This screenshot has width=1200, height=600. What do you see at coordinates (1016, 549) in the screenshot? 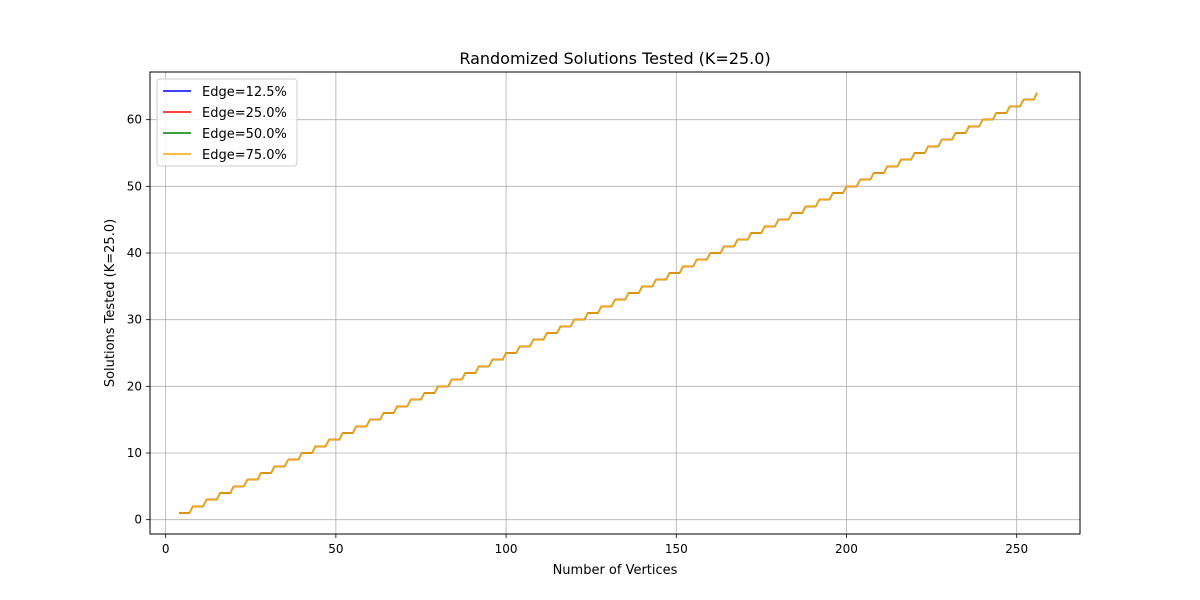
I see `x-tick-label: 250` at bounding box center [1016, 549].